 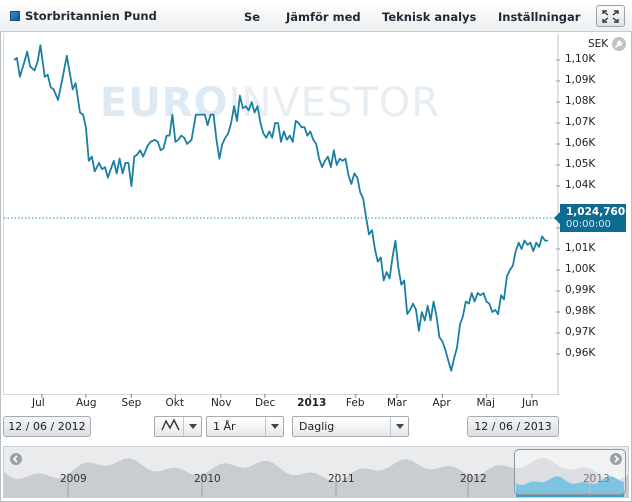 I want to click on watermark-logo: EUROINVESTOR, so click(x=270, y=103).